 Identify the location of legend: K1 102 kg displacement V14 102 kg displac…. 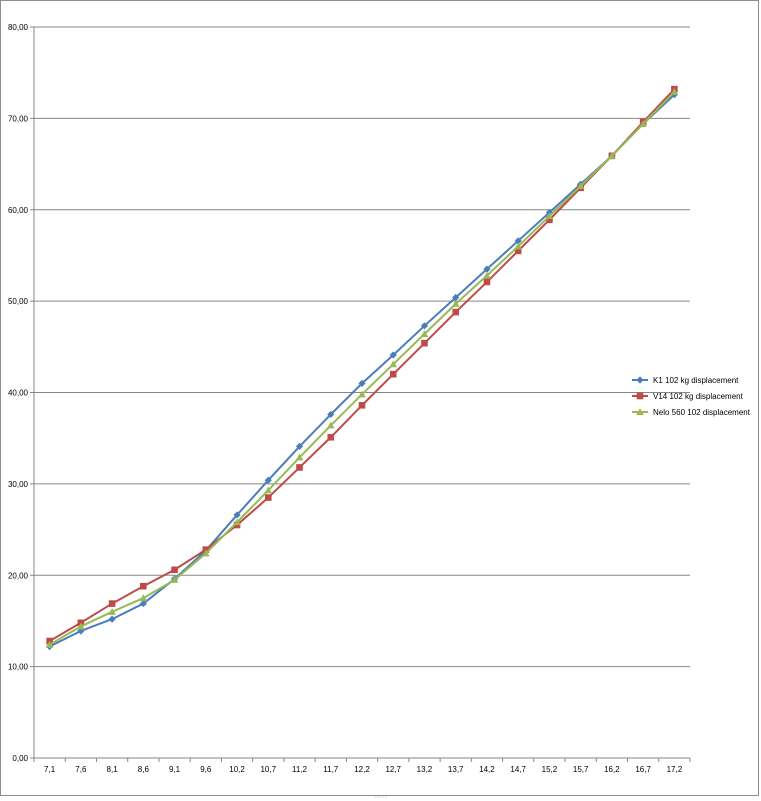
(691, 396).